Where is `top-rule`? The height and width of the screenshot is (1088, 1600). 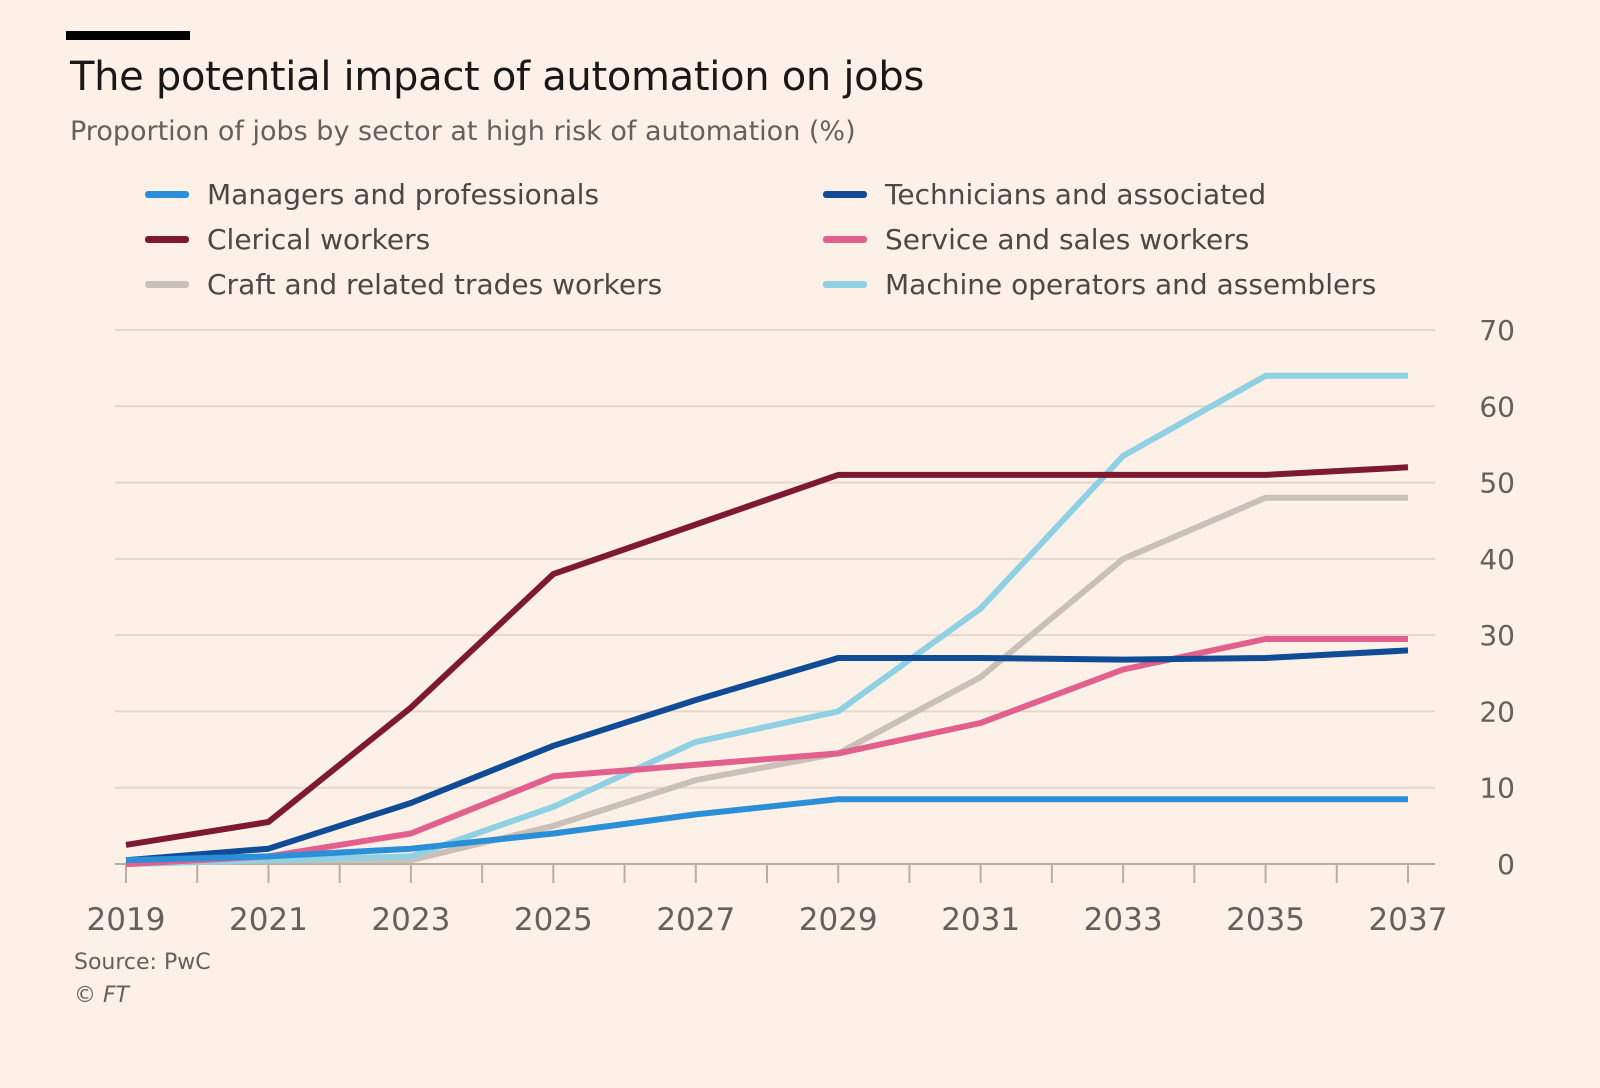 top-rule is located at coordinates (128, 35).